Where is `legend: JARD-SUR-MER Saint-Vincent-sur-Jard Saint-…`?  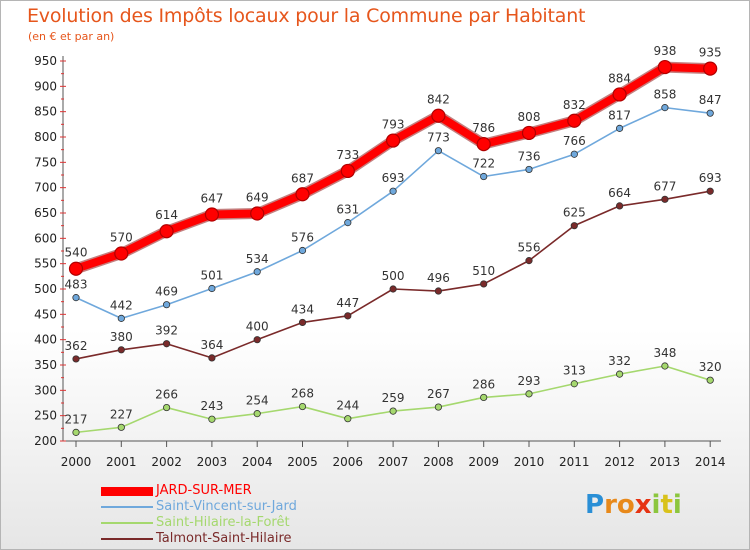
legend: JARD-SUR-MER Saint-Vincent-sur-Jard Saint-… is located at coordinates (231, 515).